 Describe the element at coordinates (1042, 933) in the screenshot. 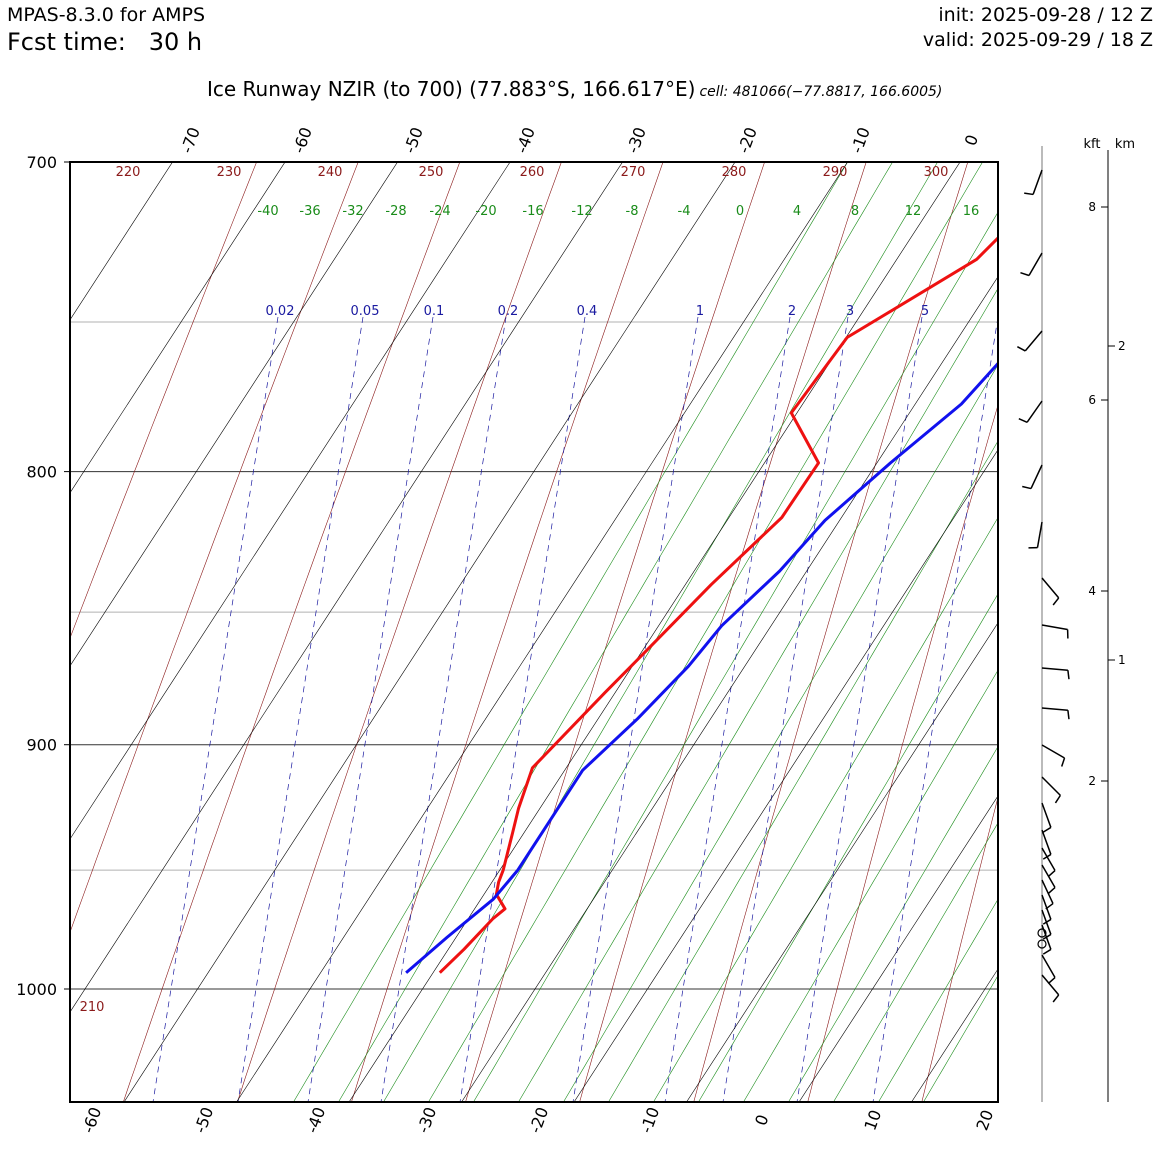

I see `calm-wind-circle` at that location.